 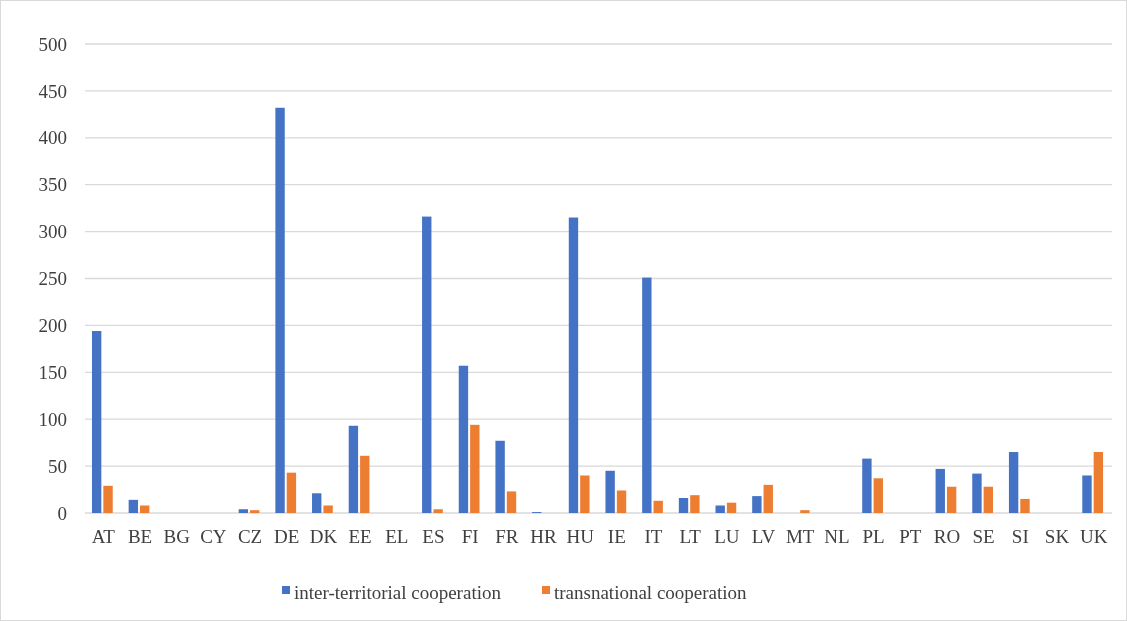 I want to click on x-tick-label: MT, so click(x=800, y=536).